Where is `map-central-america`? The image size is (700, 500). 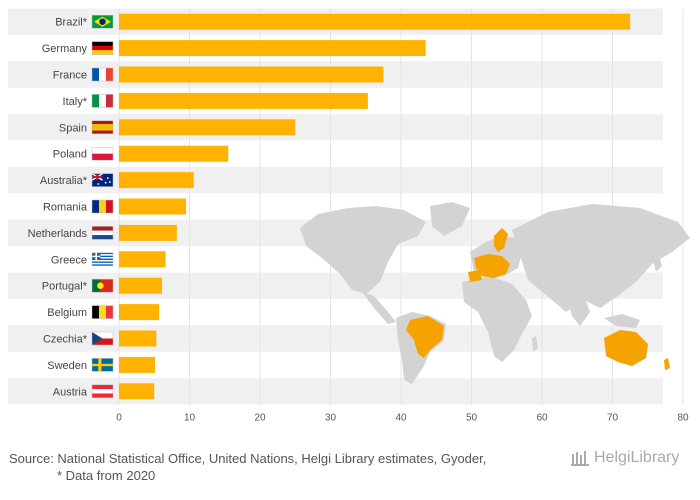
map-central-america is located at coordinates (379, 308).